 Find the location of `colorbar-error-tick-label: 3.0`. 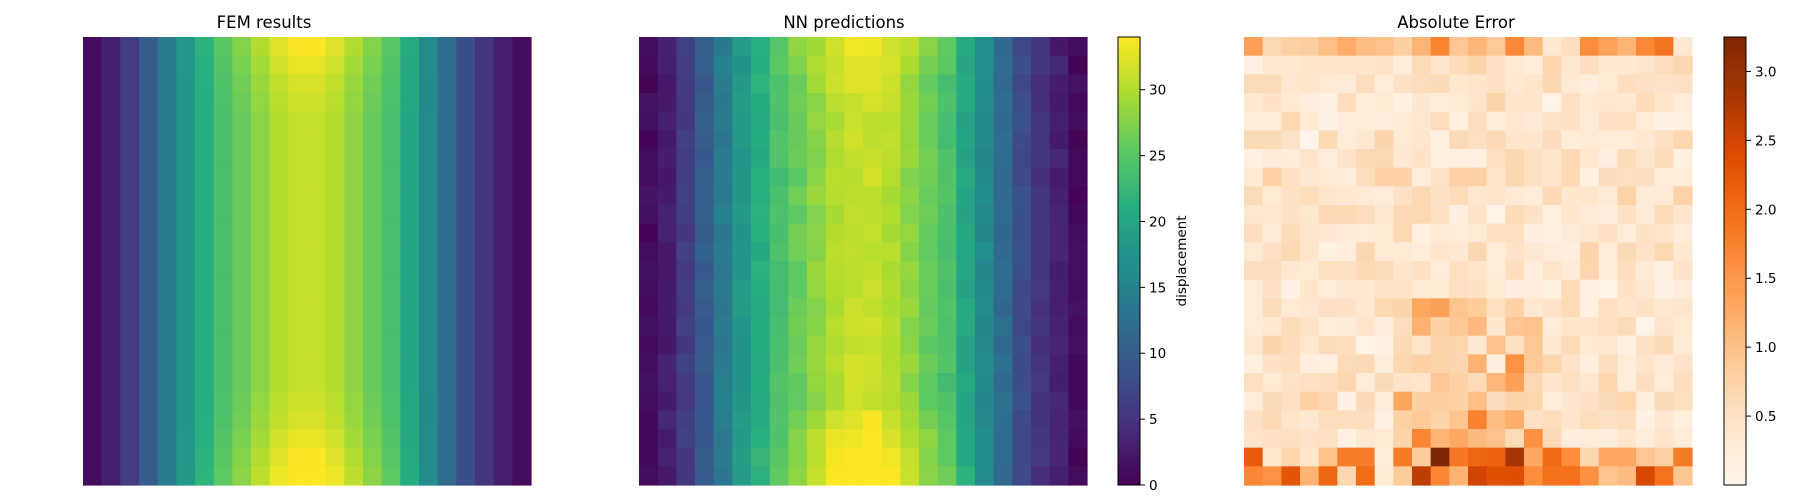

colorbar-error-tick-label: 3.0 is located at coordinates (1765, 72).